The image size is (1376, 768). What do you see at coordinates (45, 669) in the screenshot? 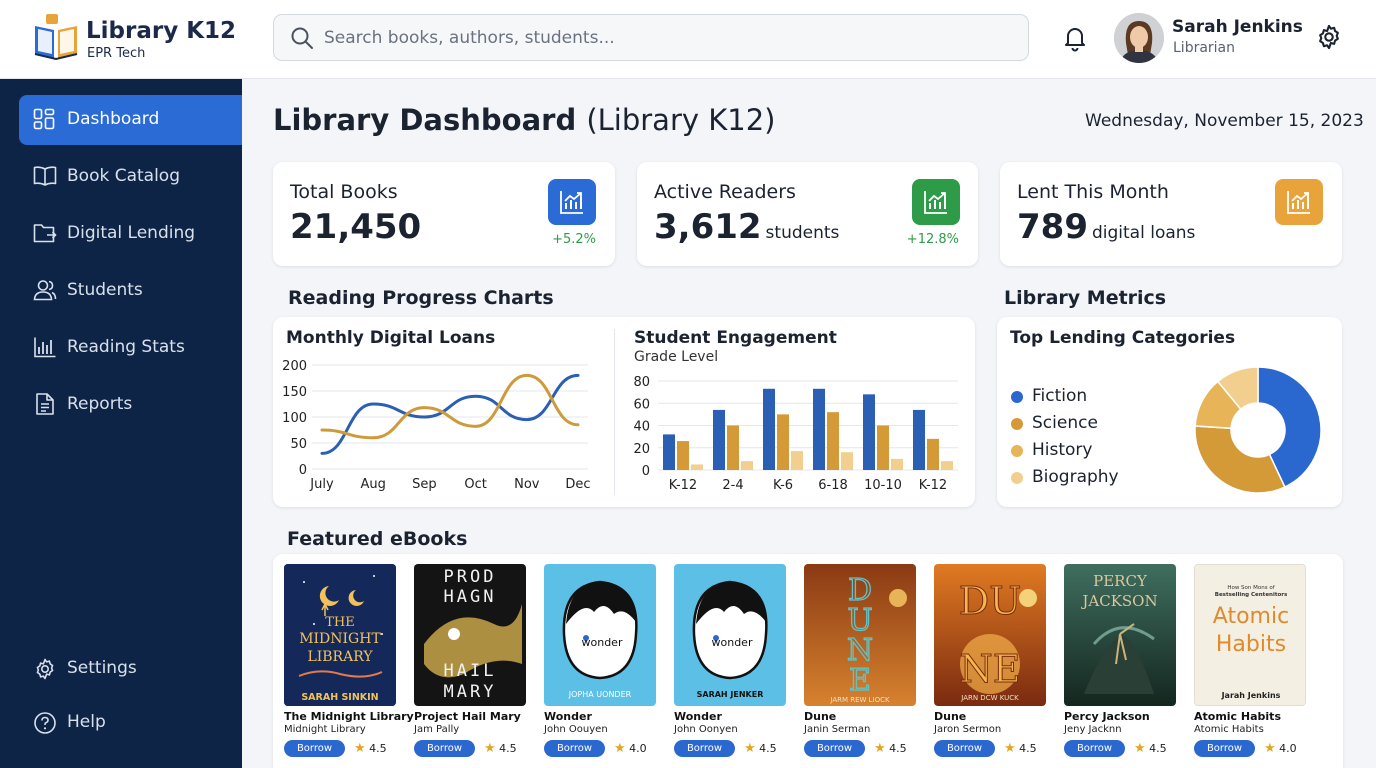
I see `gear-icon` at bounding box center [45, 669].